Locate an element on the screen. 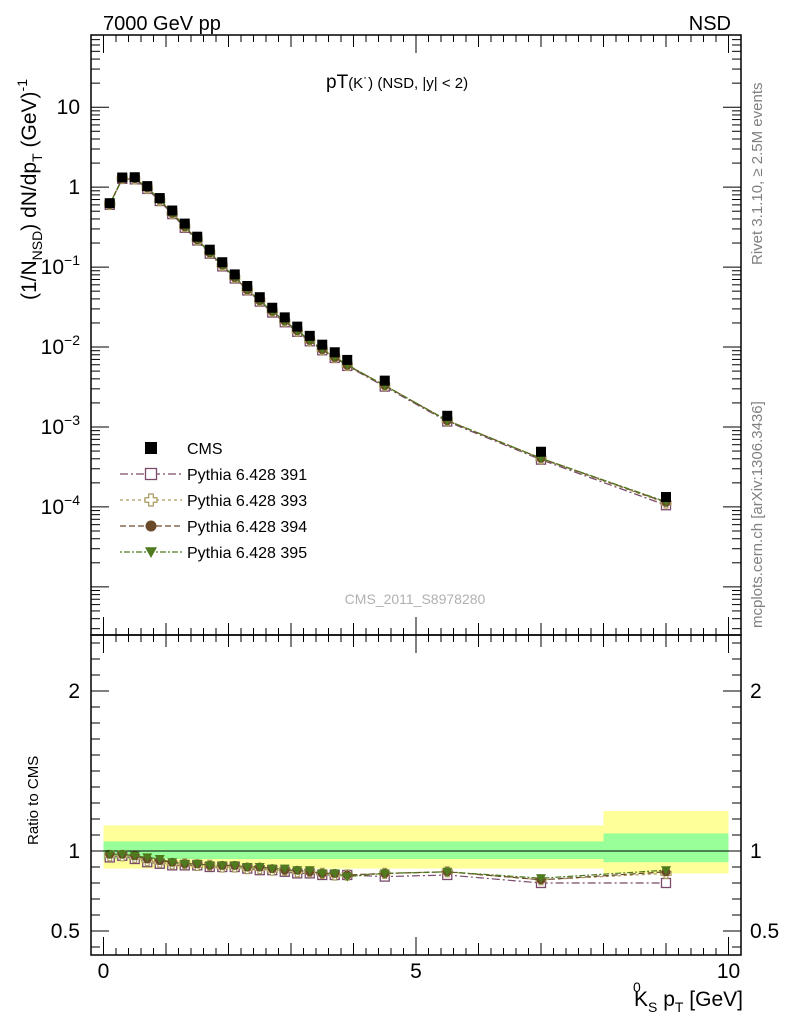 This screenshot has width=786, height=1024. analysis-id: CMS_2011_S8978280 is located at coordinates (415, 599).